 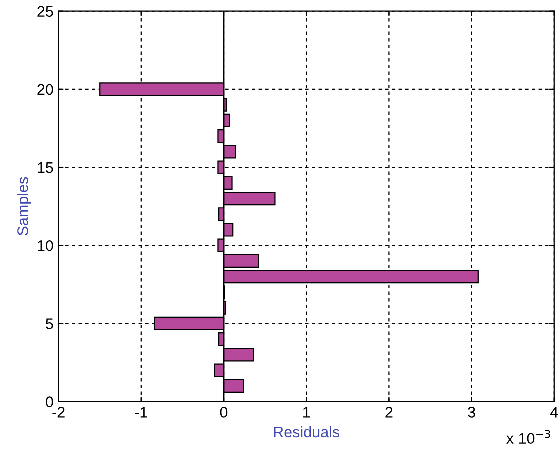 I want to click on y-tick-label: 5, so click(x=50, y=324).